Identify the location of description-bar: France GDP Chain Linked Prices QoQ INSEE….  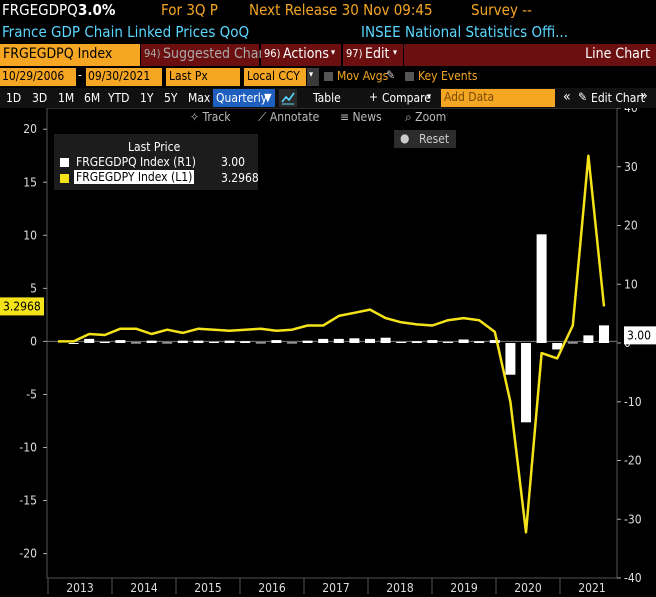
(328, 33).